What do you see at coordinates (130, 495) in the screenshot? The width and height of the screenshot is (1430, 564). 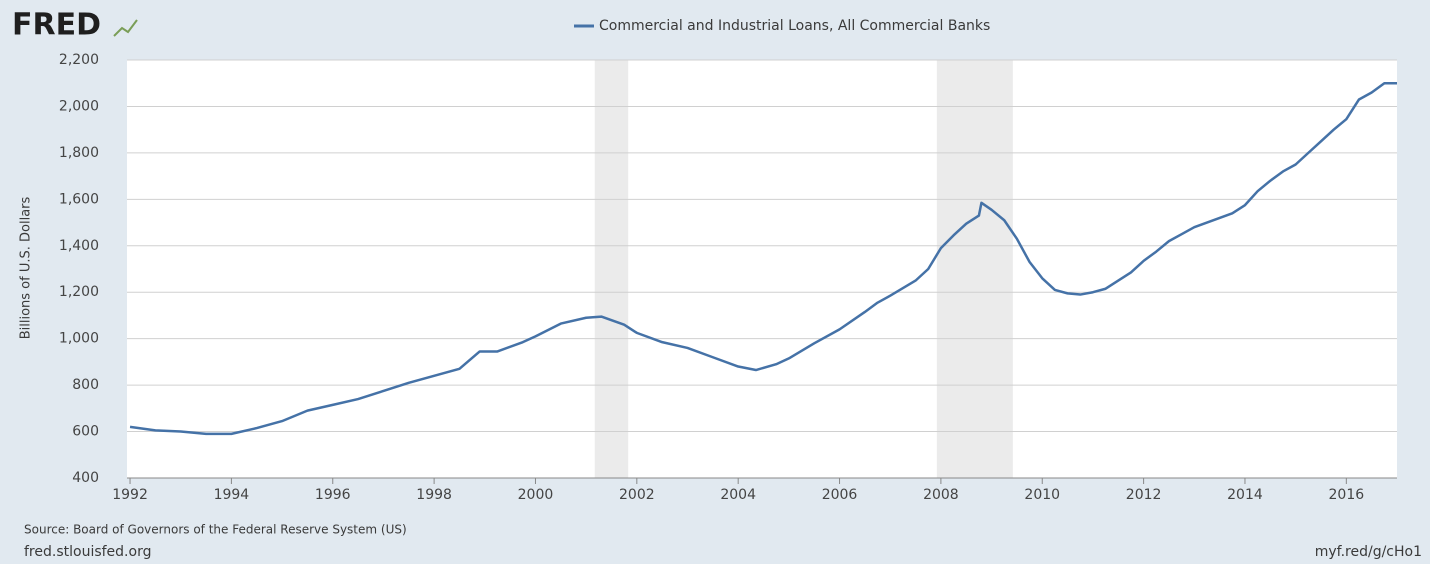 I see `x-tick-label: 1992` at bounding box center [130, 495].